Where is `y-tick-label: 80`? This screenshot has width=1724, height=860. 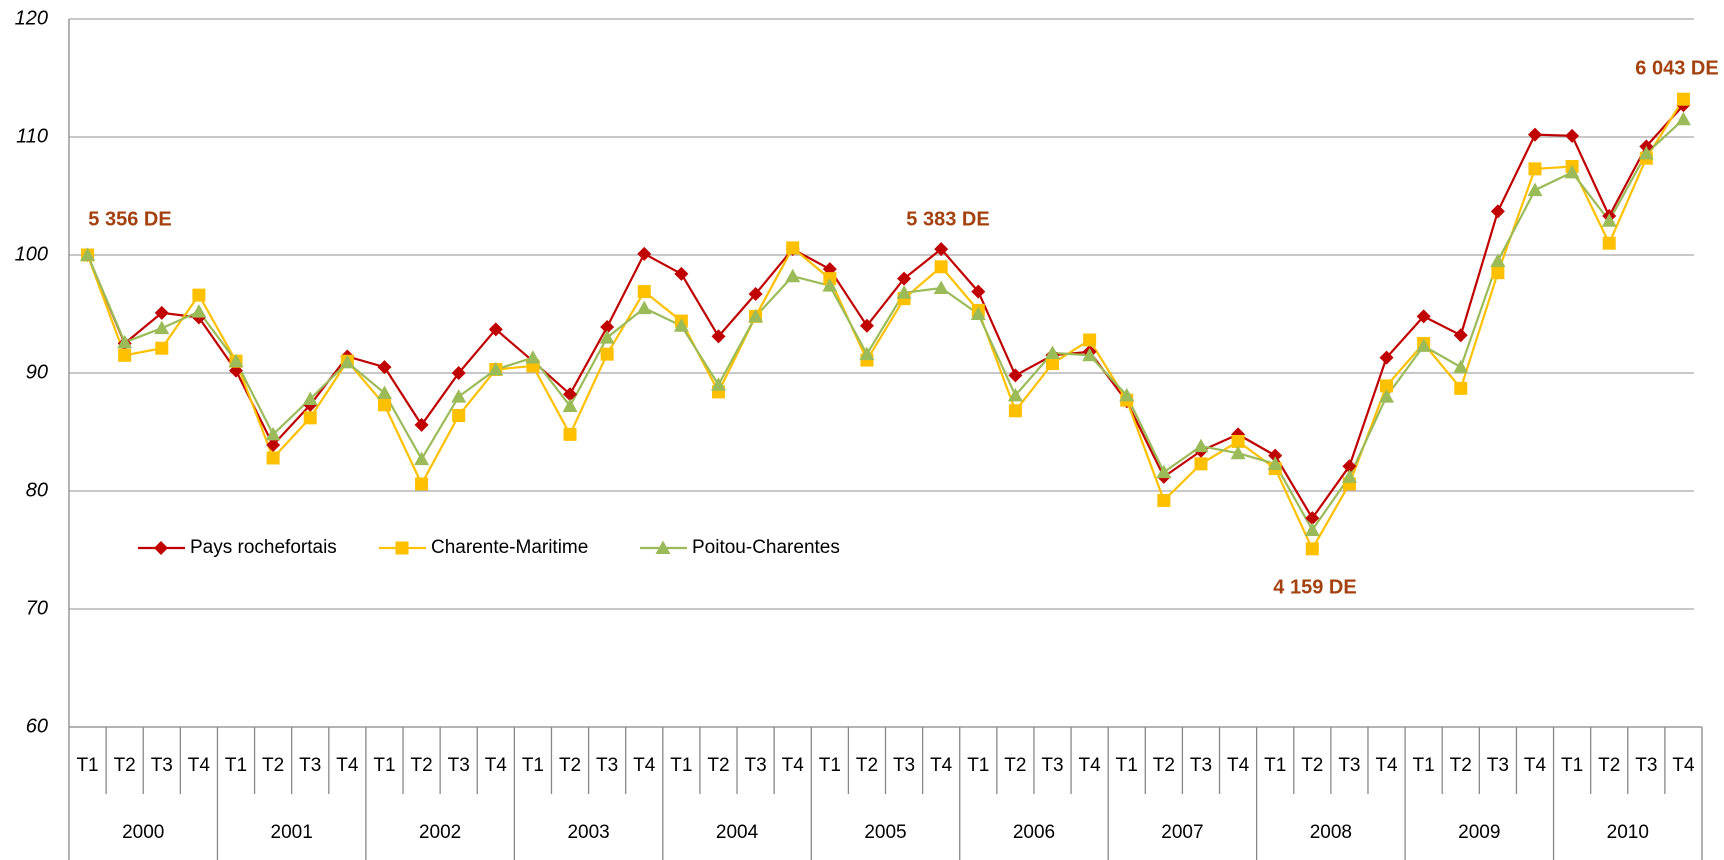
y-tick-label: 80 is located at coordinates (37, 490).